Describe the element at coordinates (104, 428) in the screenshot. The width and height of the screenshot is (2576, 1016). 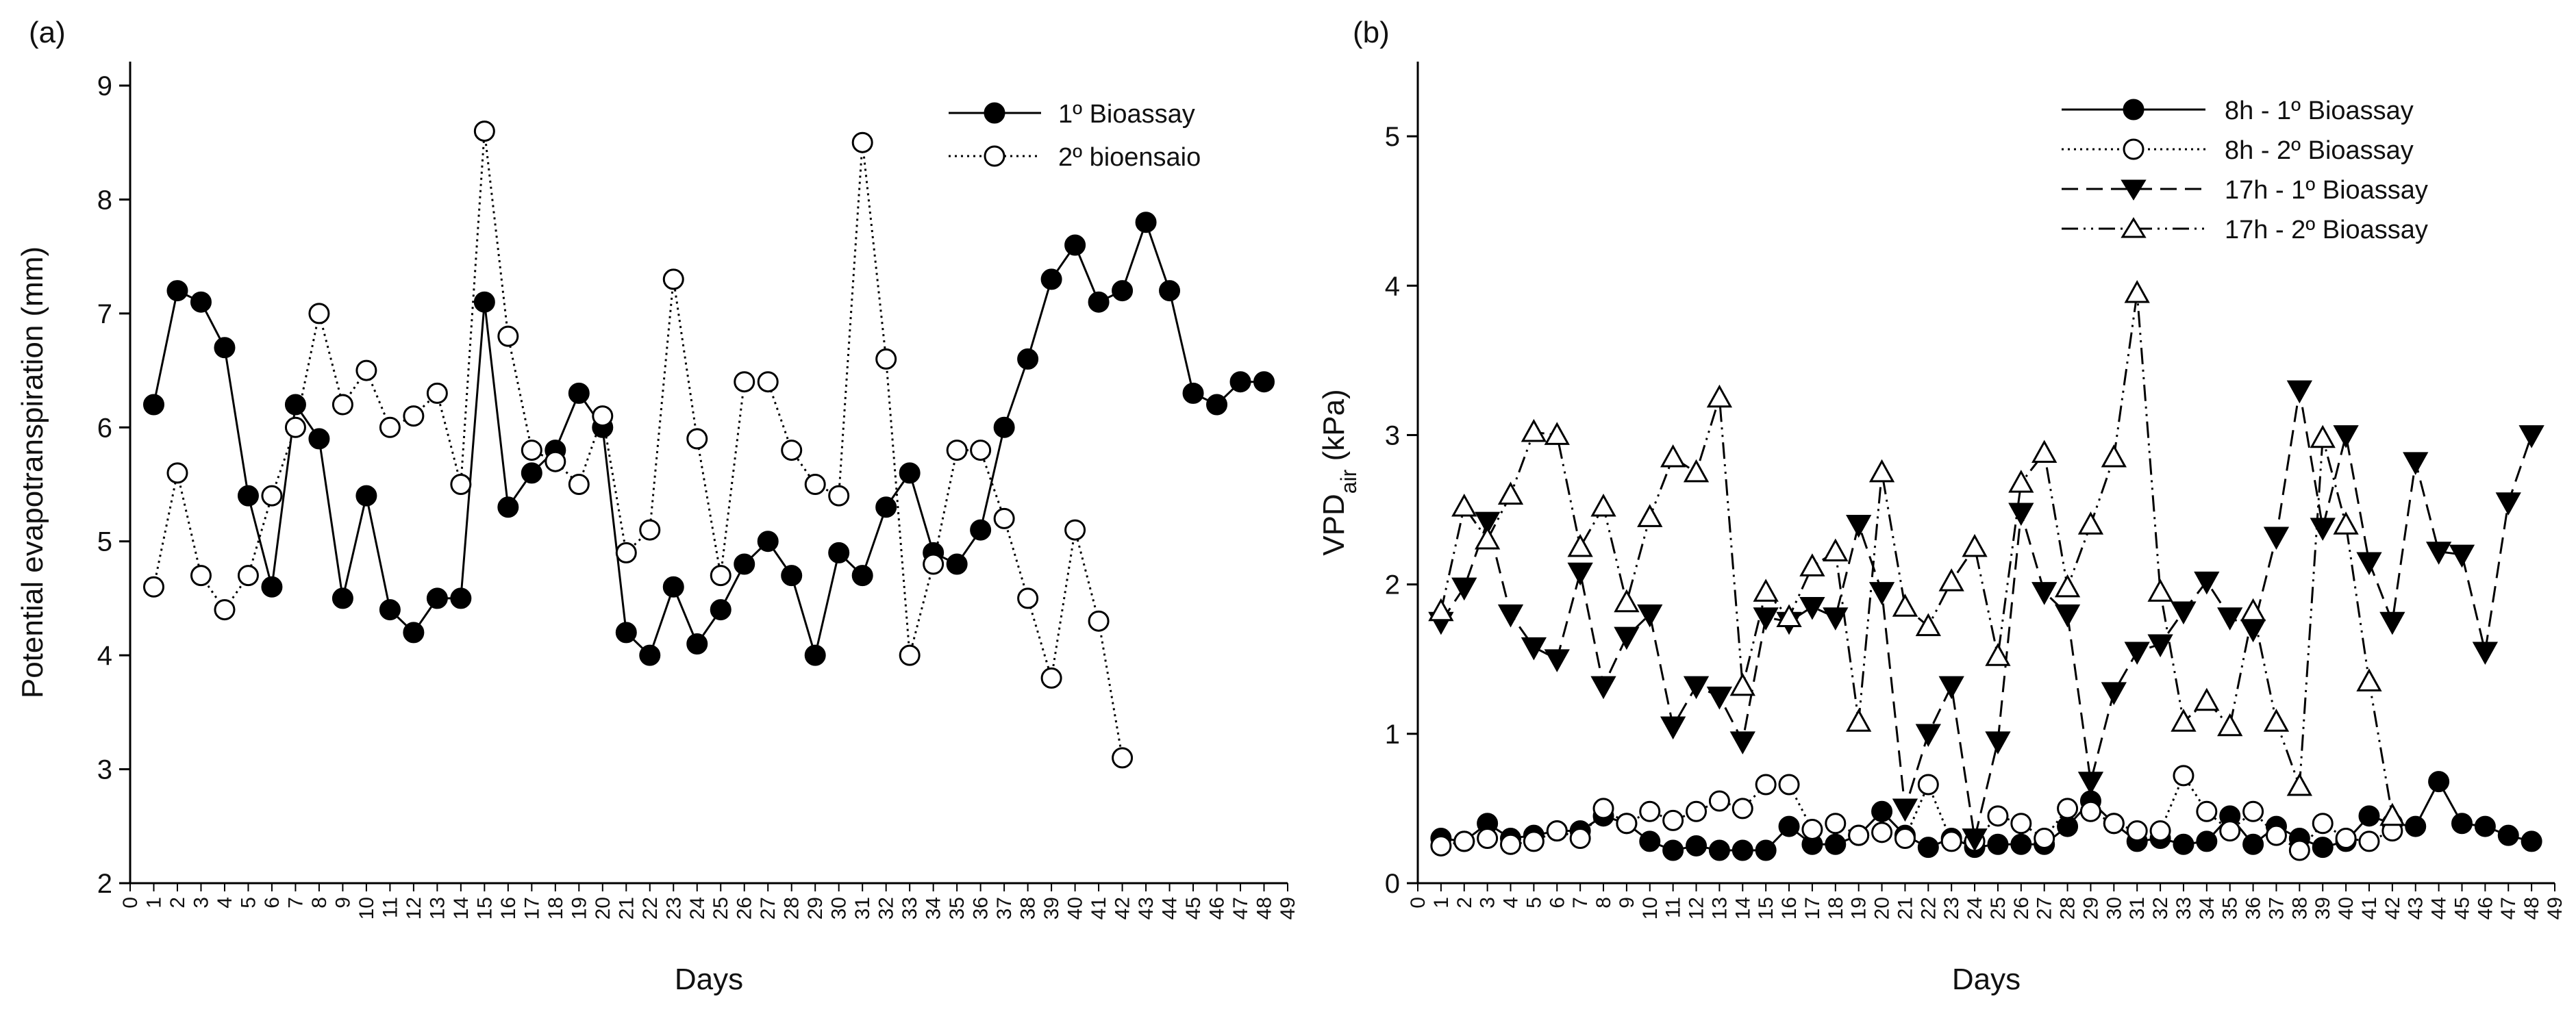
I see `panel-a-ytick-label: 6` at that location.